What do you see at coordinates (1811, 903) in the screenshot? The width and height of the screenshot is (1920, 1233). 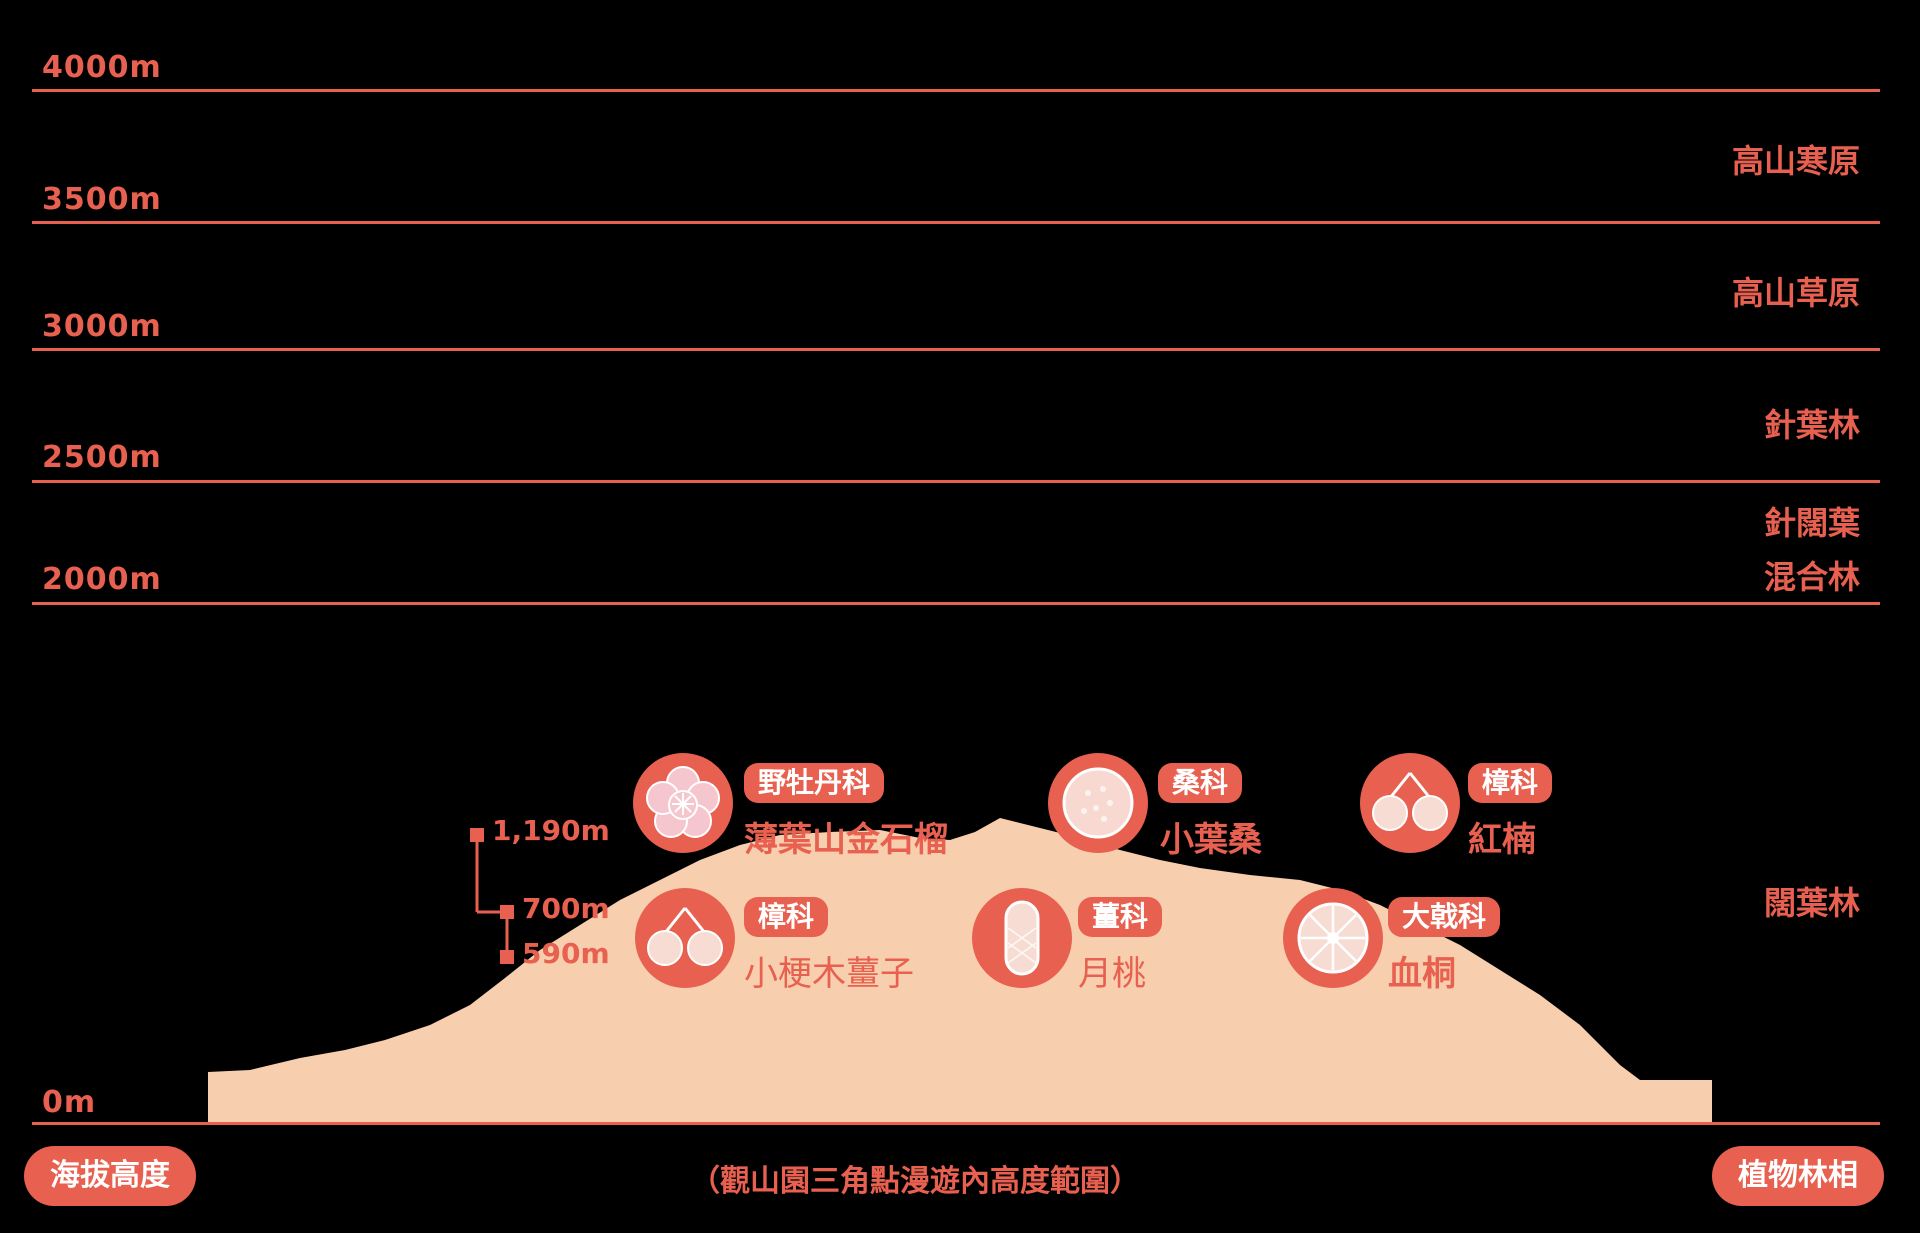 I see `zone-broadleaf-forest: 闊葉林` at bounding box center [1811, 903].